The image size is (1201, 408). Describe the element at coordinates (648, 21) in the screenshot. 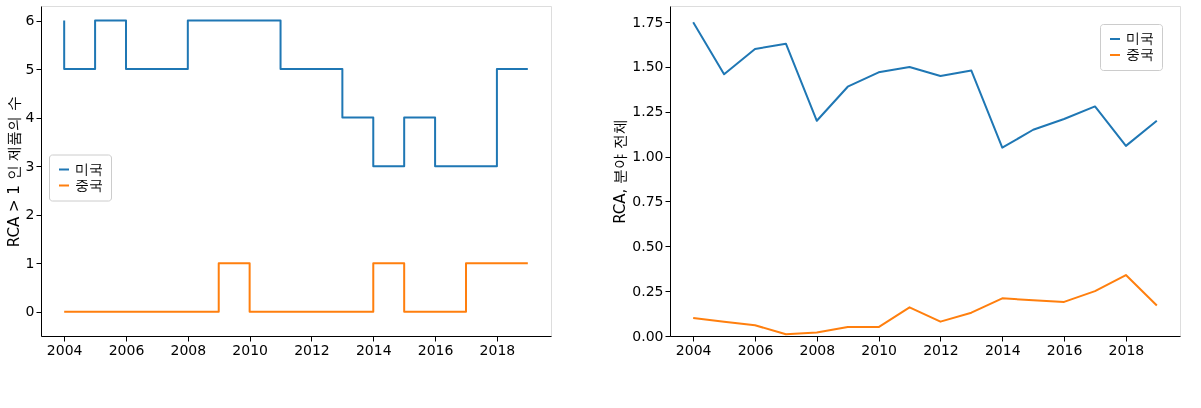

I see `y-tick-label: 1.75` at that location.